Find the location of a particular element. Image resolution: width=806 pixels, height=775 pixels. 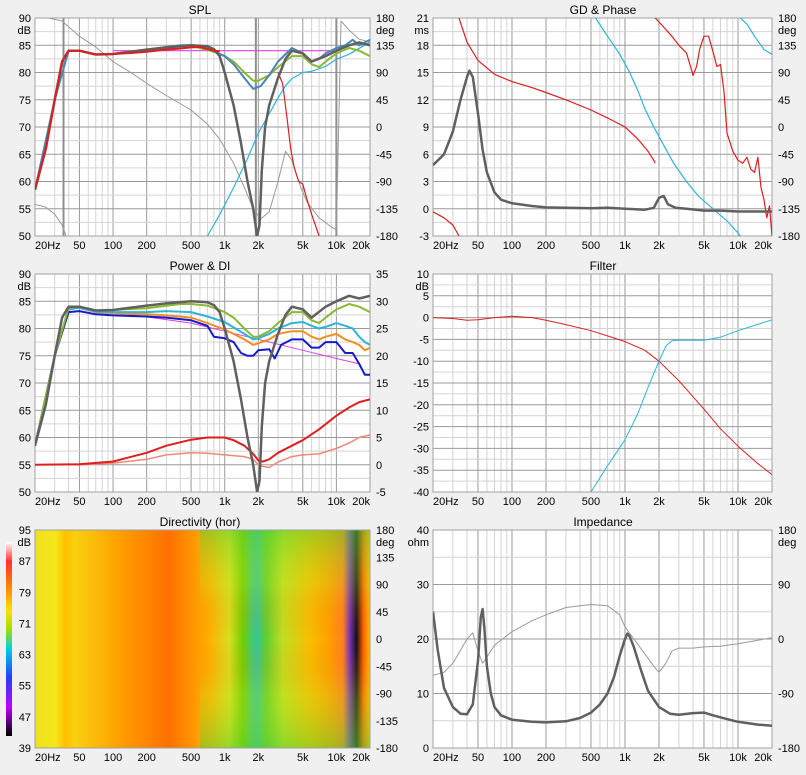

y-tick-label: 80 is located at coordinates (25, 74).